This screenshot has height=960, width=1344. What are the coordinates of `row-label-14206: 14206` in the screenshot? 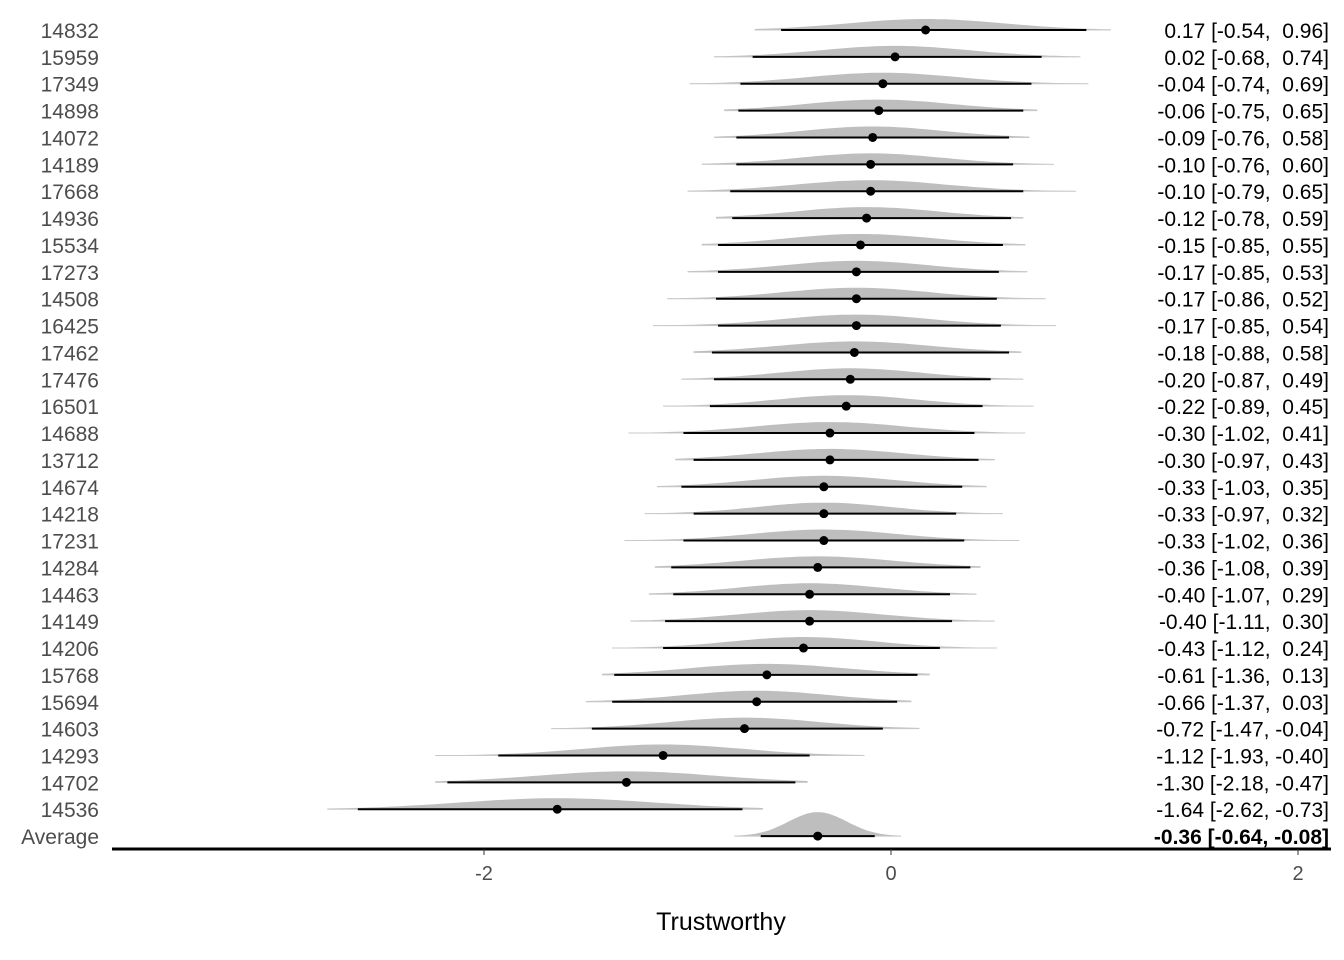 It's located at (70, 649).